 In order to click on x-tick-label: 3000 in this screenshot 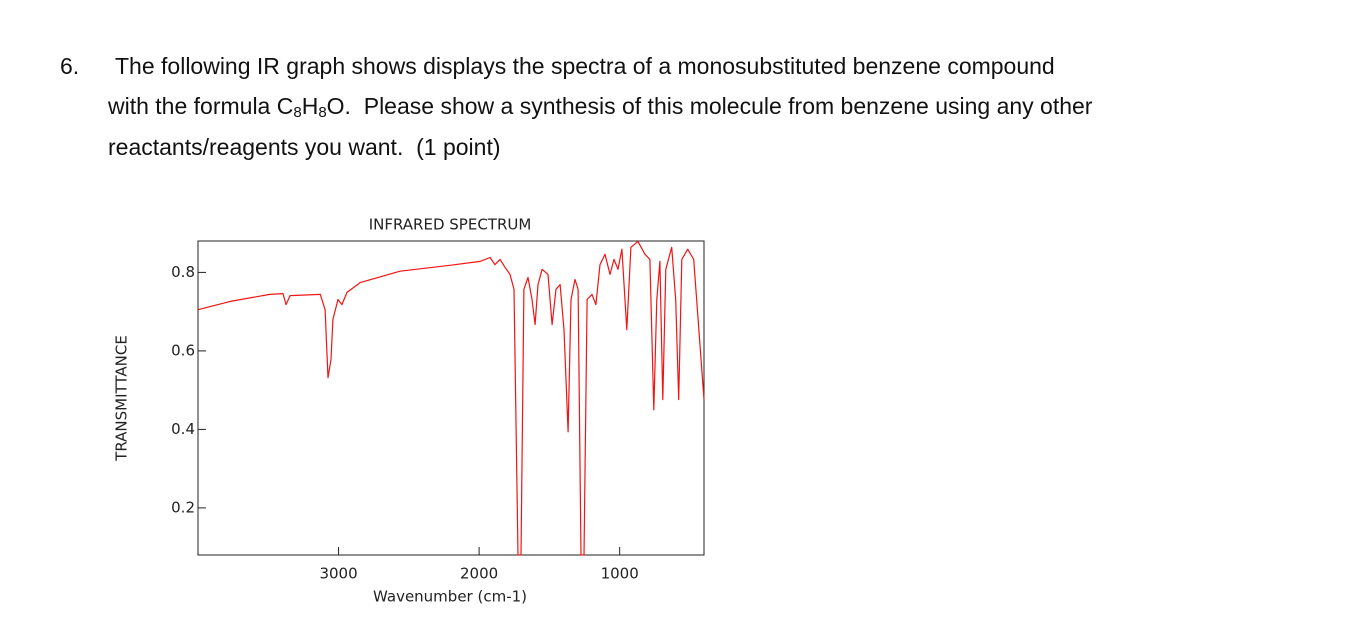, I will do `click(338, 574)`.